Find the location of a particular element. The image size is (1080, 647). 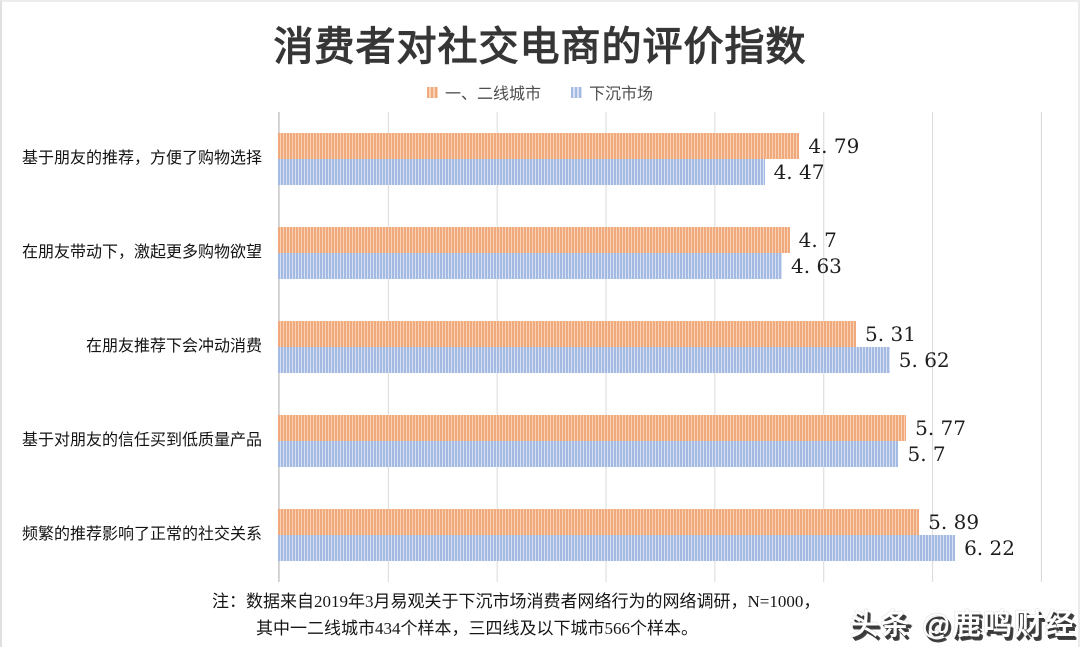

bar-line-sinking-market: 5. 62 is located at coordinates (659, 360).